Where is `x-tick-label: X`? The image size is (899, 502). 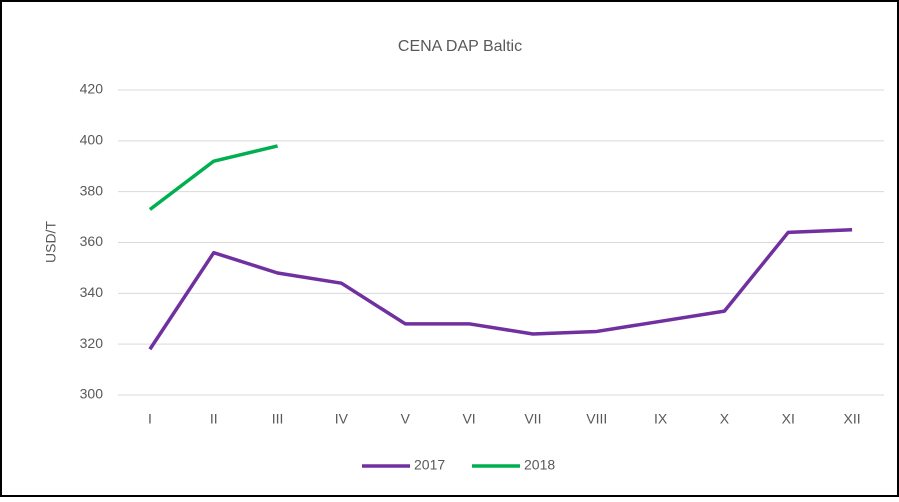
x-tick-label: X is located at coordinates (725, 419).